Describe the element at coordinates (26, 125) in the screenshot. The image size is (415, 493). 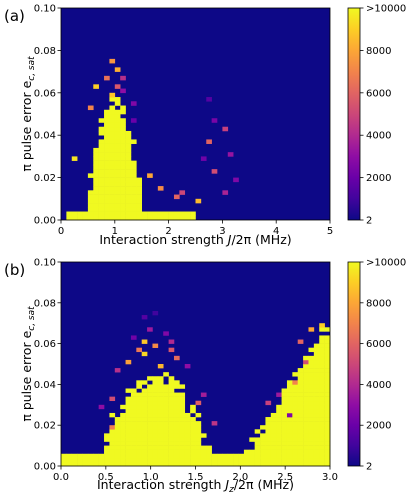
I see `y-axis-label-text: π pulse error e` at that location.